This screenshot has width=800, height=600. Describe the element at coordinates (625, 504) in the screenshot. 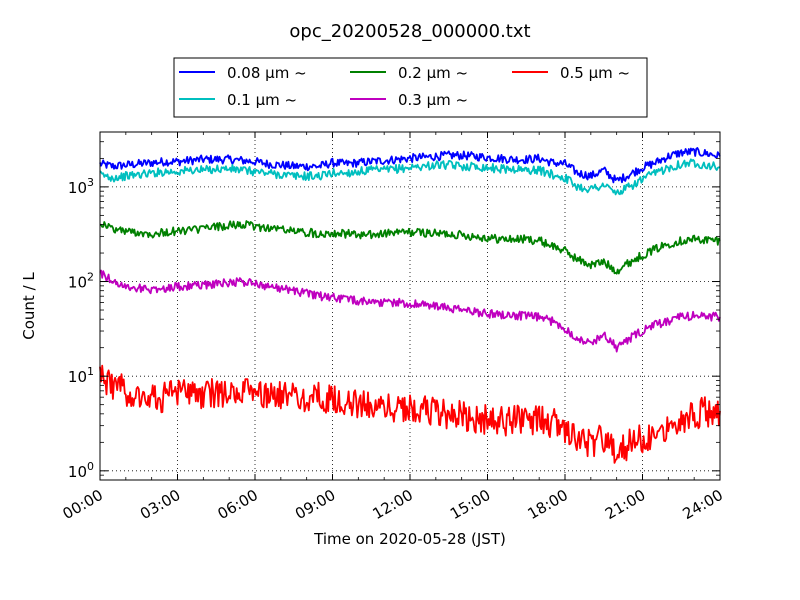

I see `x-tick-label: 21:00` at that location.